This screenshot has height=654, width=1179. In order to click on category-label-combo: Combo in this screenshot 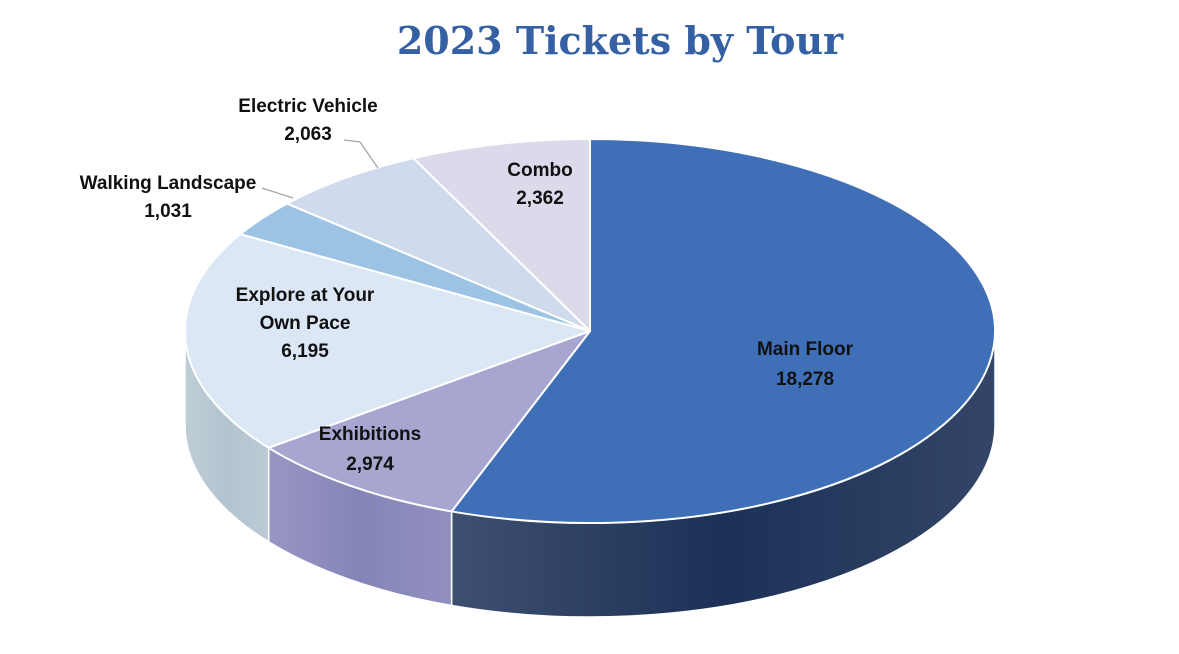, I will do `click(539, 170)`.